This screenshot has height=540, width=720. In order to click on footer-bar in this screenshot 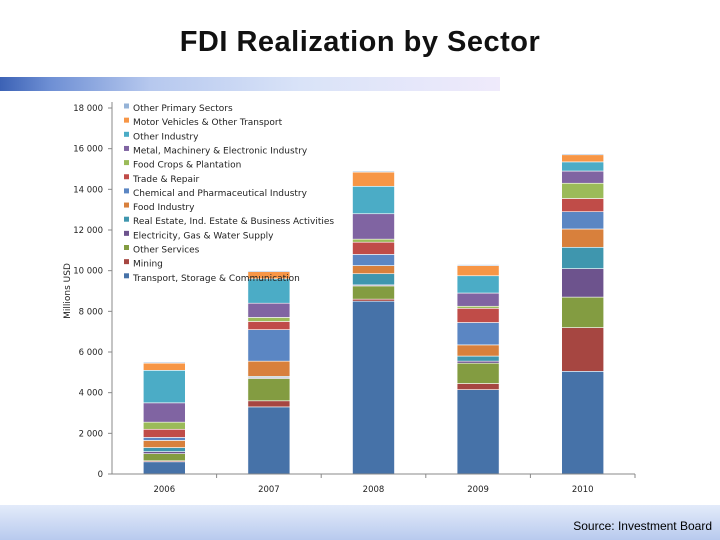, I will do `click(360, 522)`.